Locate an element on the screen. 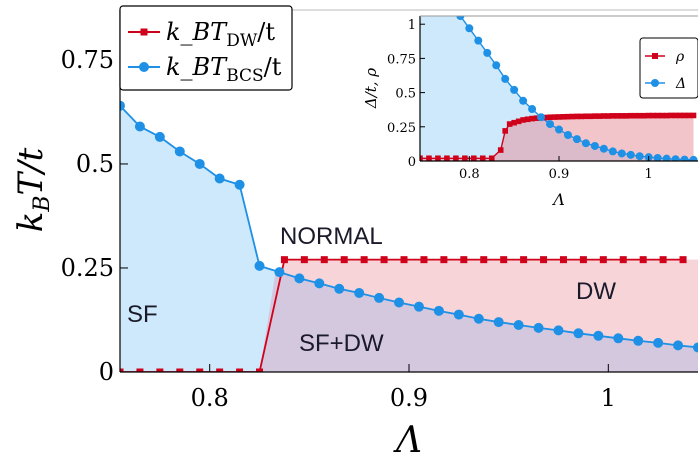 The width and height of the screenshot is (698, 458). x-tick-label-1: 0.9 is located at coordinates (409, 398).